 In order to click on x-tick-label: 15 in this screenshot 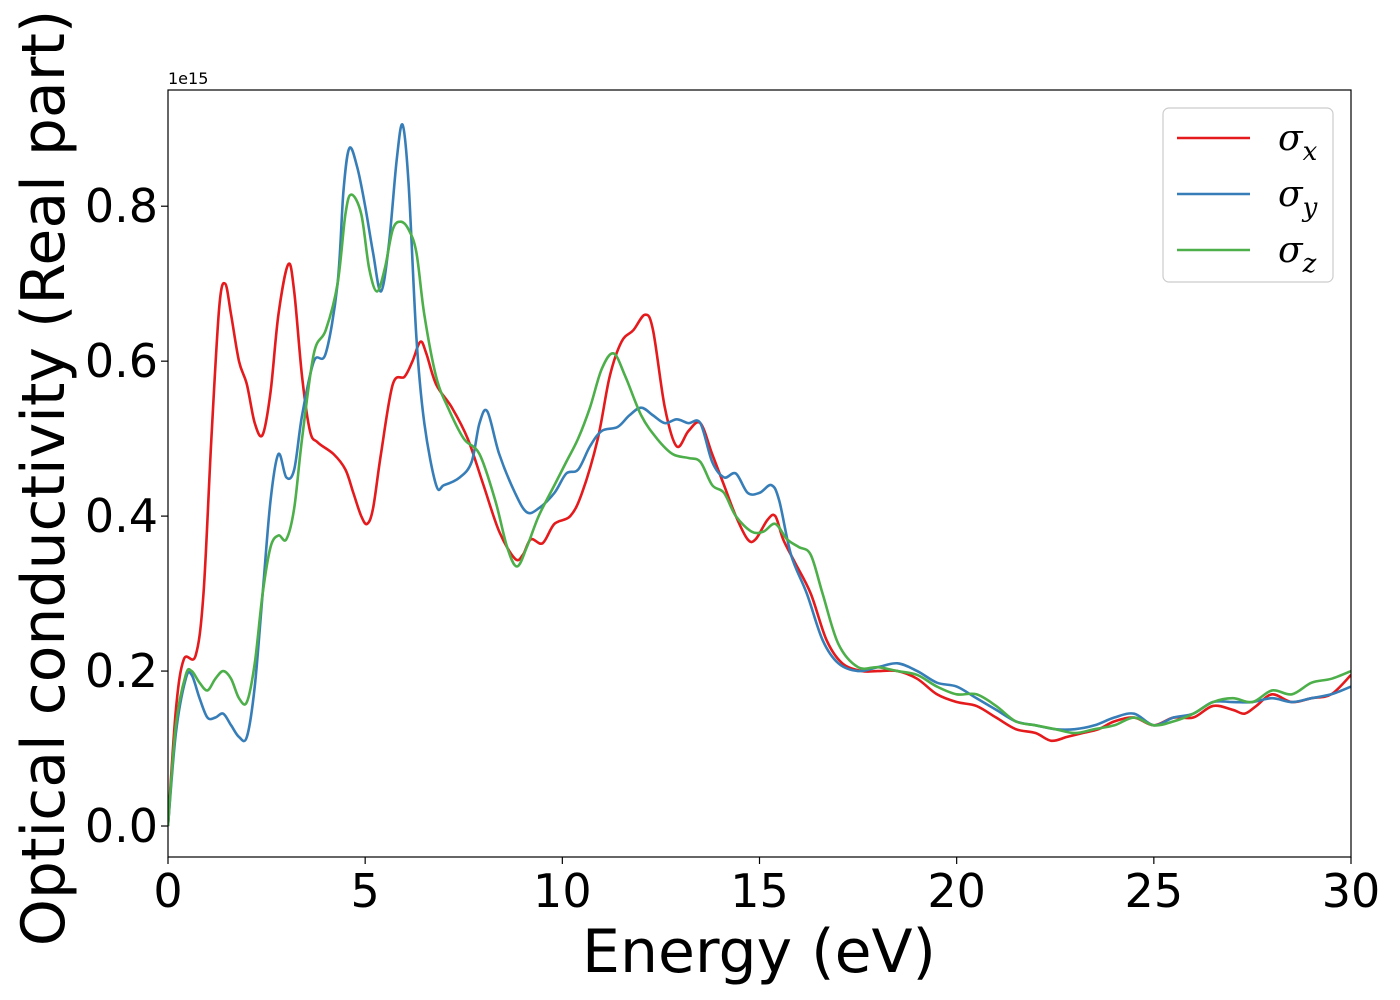, I will do `click(759, 891)`.